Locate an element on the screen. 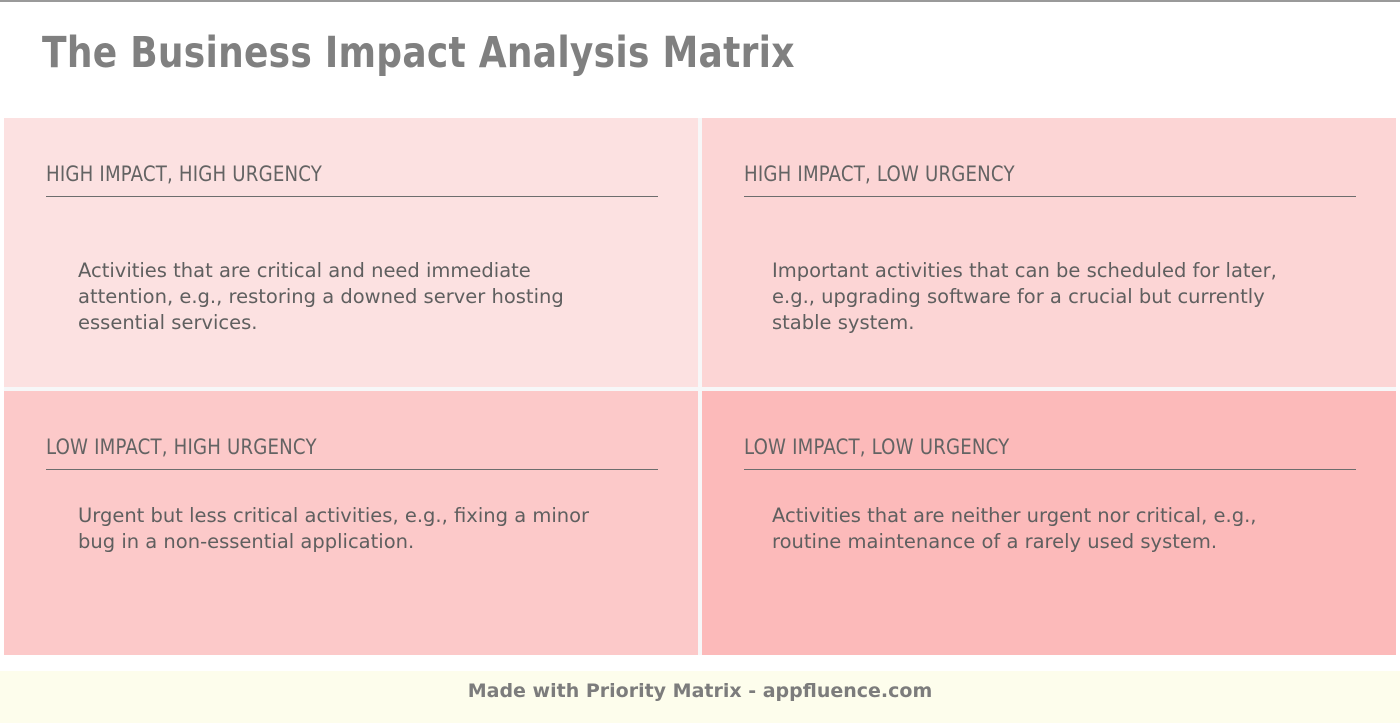  quadrant-title: HIGH IMPACT, HIGH URGENCY is located at coordinates (184, 174).